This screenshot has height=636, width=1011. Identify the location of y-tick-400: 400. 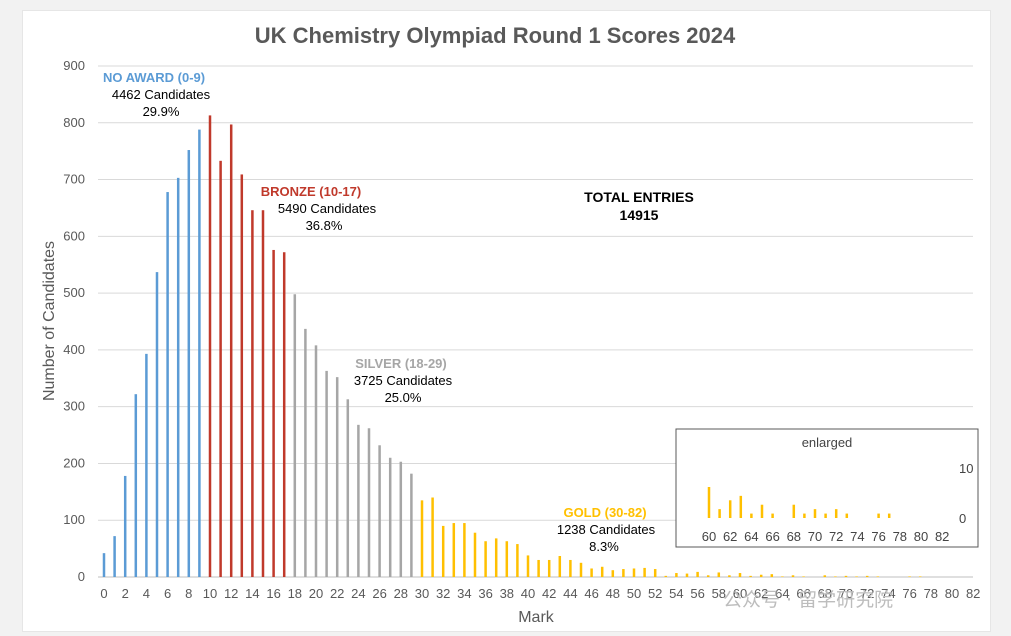
(74, 349).